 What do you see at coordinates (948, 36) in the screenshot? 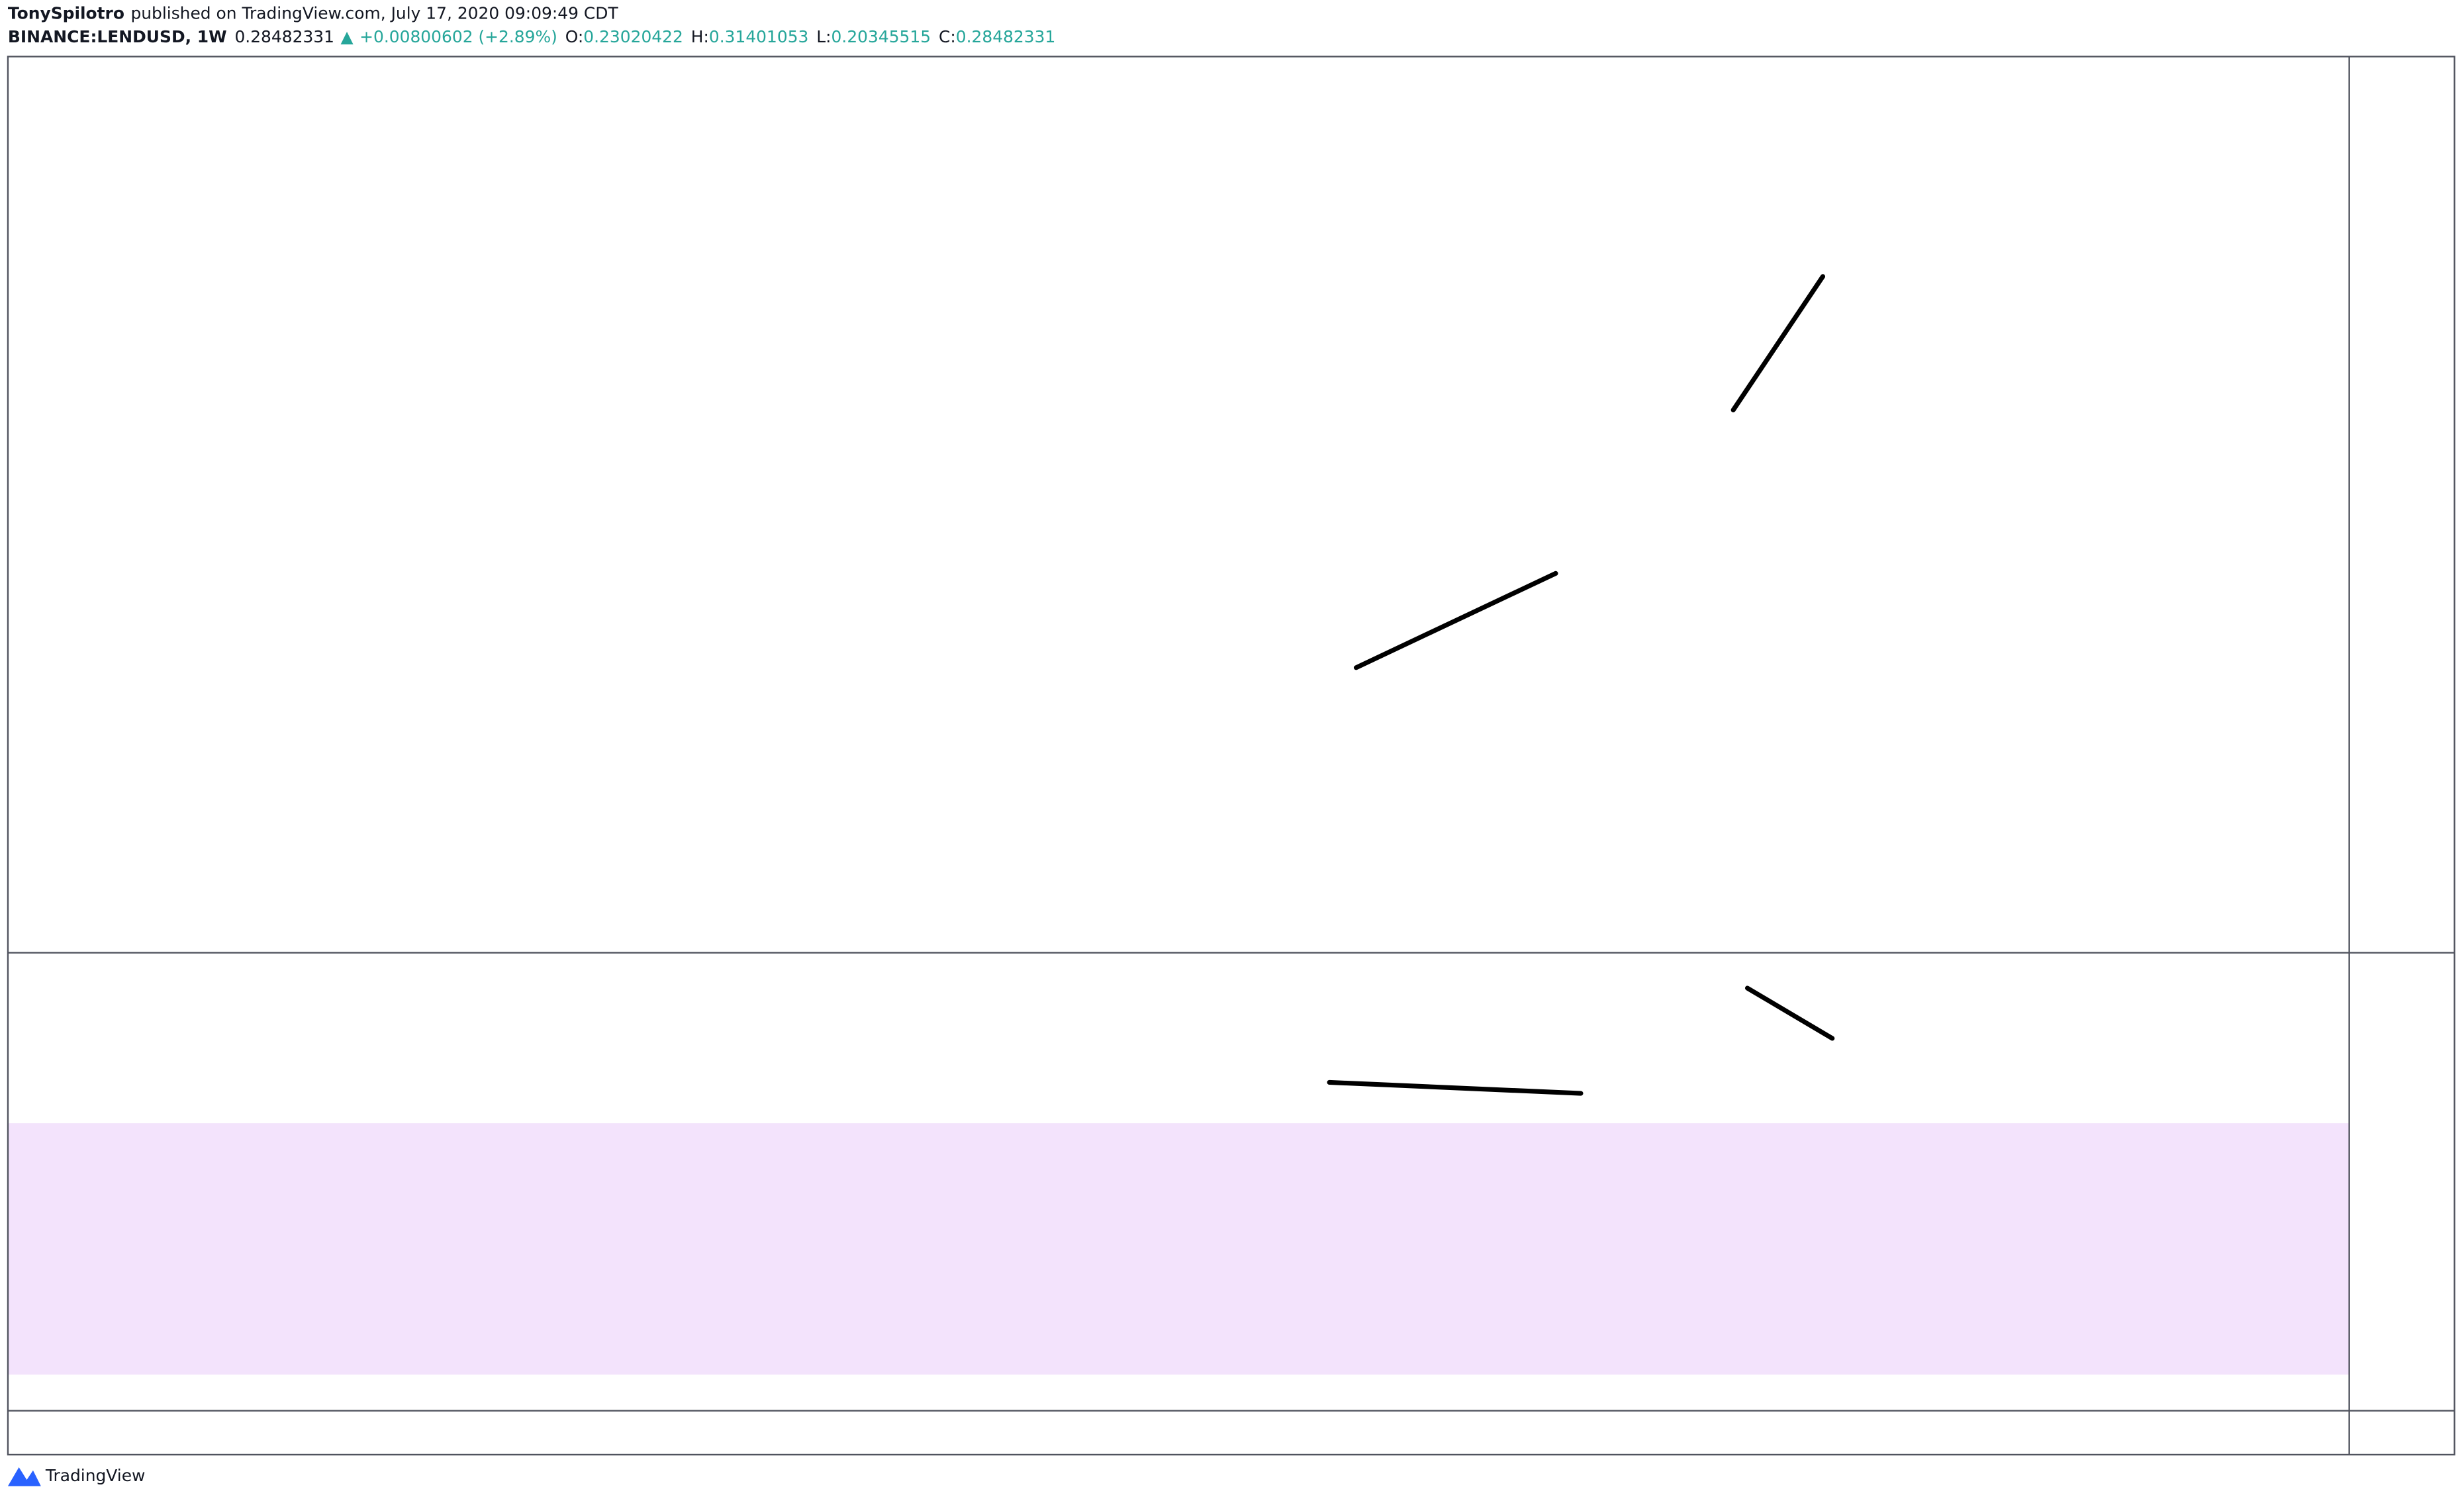
I see `close-label: C:` at bounding box center [948, 36].